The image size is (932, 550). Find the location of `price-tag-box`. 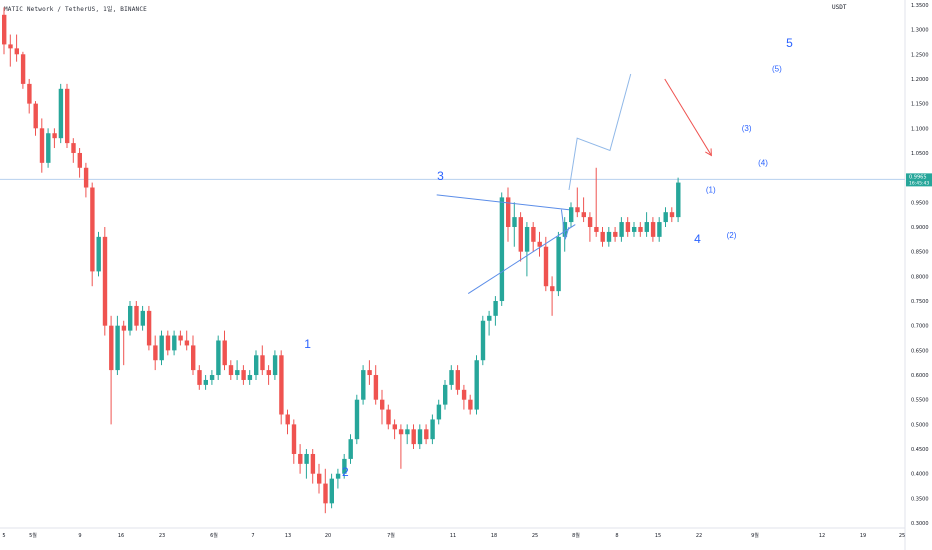

price-tag-box is located at coordinates (919, 180).